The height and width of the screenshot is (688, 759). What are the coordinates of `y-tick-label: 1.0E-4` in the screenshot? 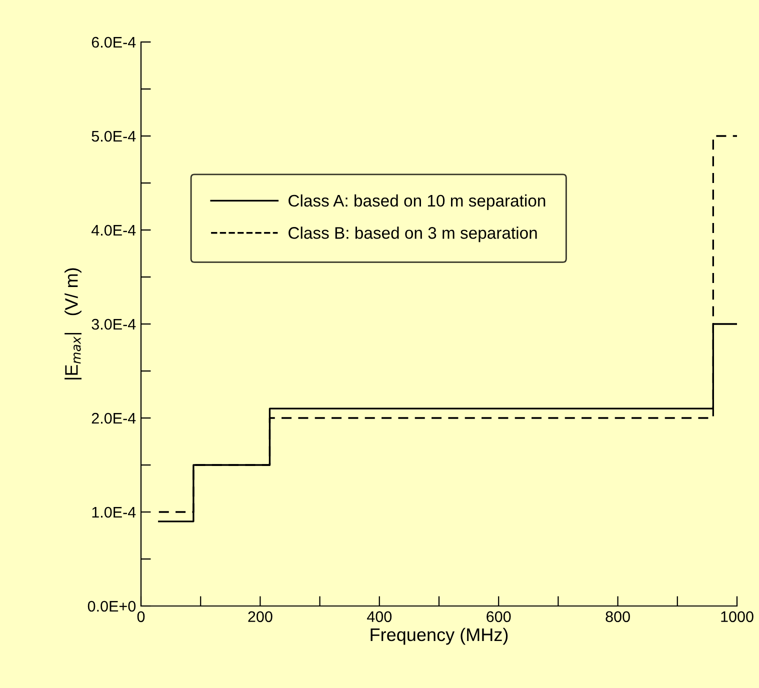 It's located at (114, 512).